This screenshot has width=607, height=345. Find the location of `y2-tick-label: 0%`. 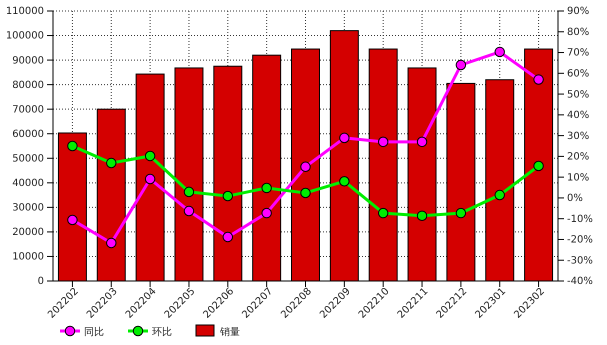

y2-tick-label: 0% is located at coordinates (575, 198).